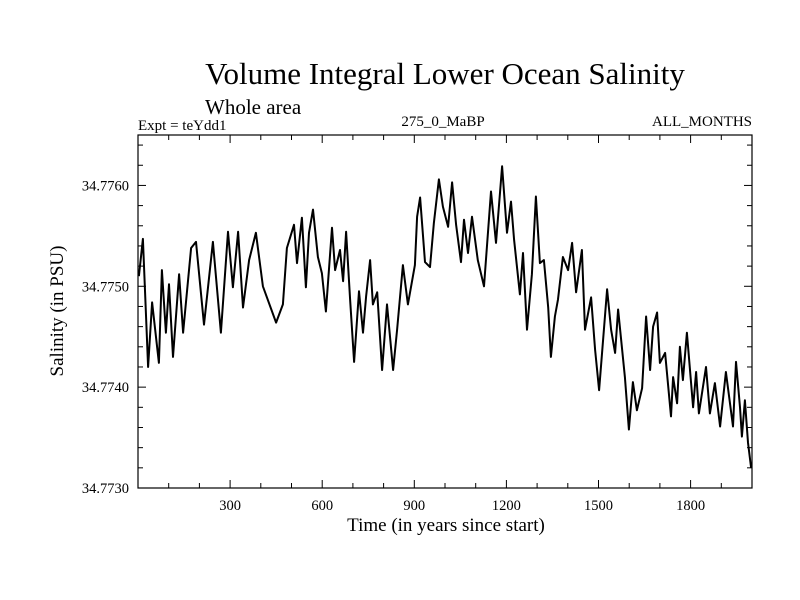 The width and height of the screenshot is (800, 600). Describe the element at coordinates (445, 73) in the screenshot. I see `chart-title: Volume Integral Lower Ocean Salinity` at that location.